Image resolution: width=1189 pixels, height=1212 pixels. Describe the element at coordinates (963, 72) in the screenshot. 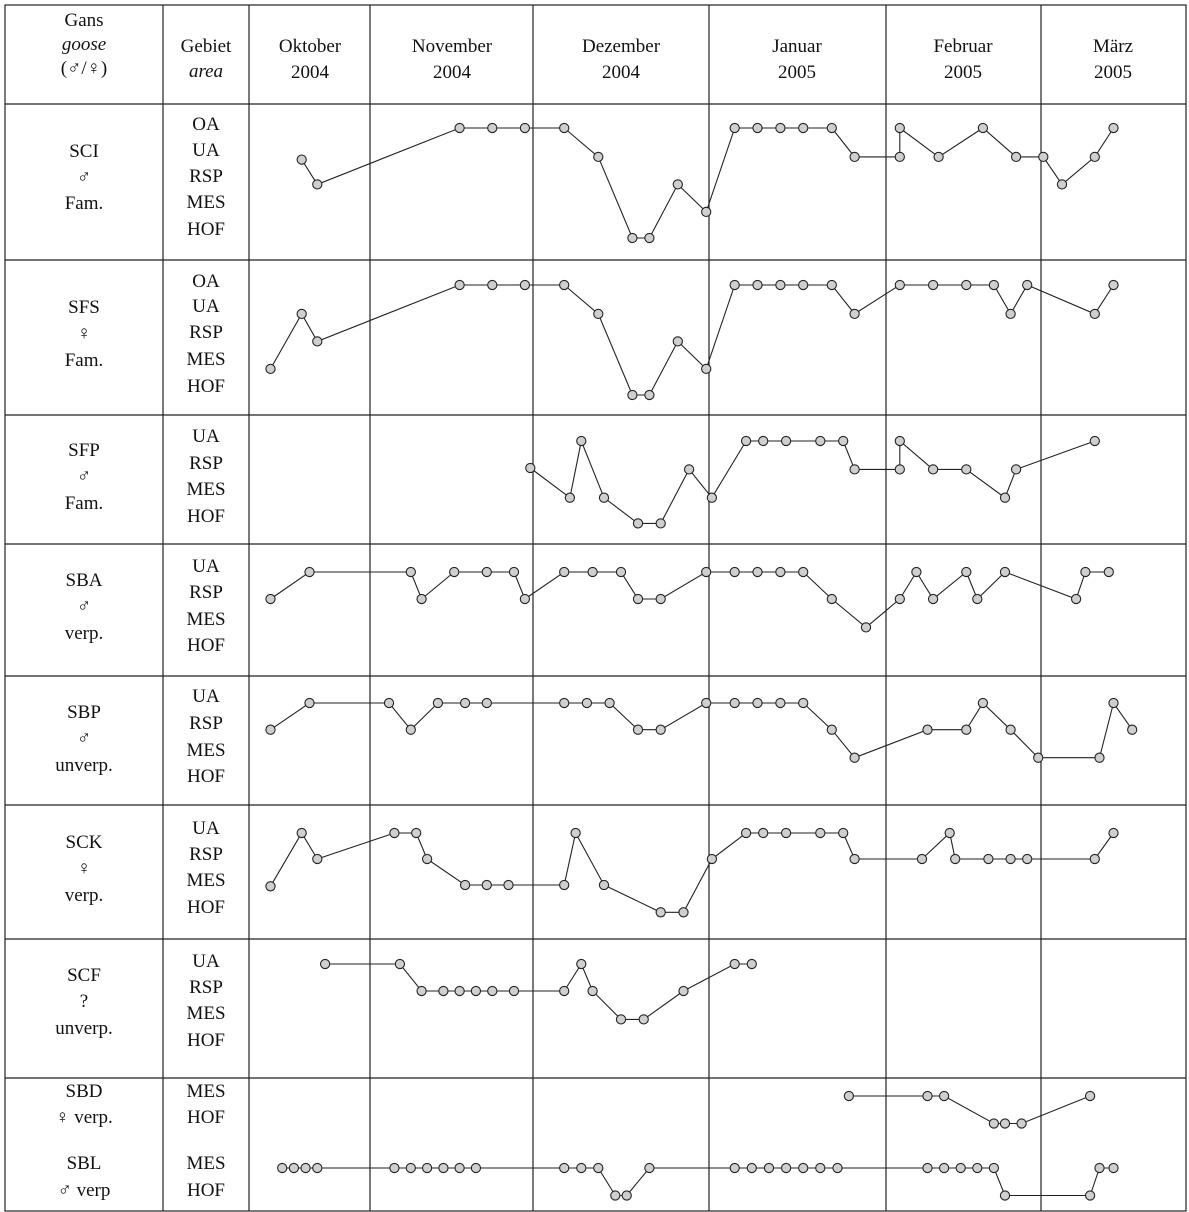

I see `month-header-year: 2005` at that location.